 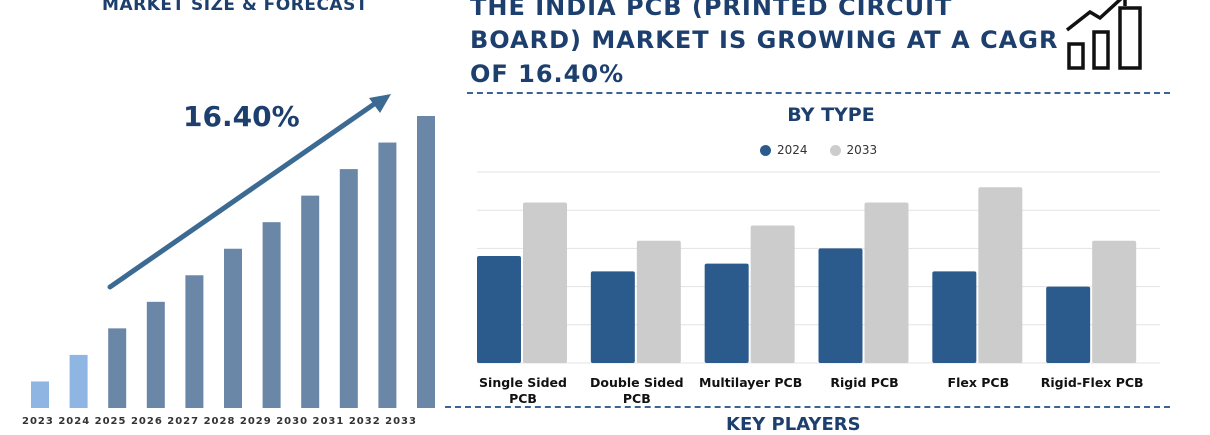 What do you see at coordinates (78, 381) in the screenshot?
I see `market-bar-2024` at bounding box center [78, 381].